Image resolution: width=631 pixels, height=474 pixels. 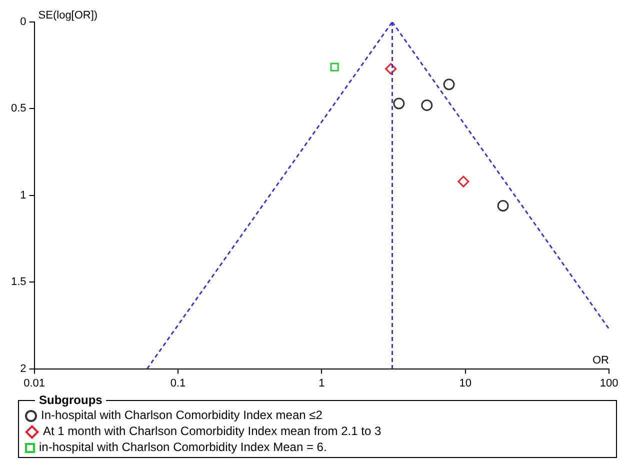 I want to click on x-tick-label: 0.01, so click(x=34, y=383).